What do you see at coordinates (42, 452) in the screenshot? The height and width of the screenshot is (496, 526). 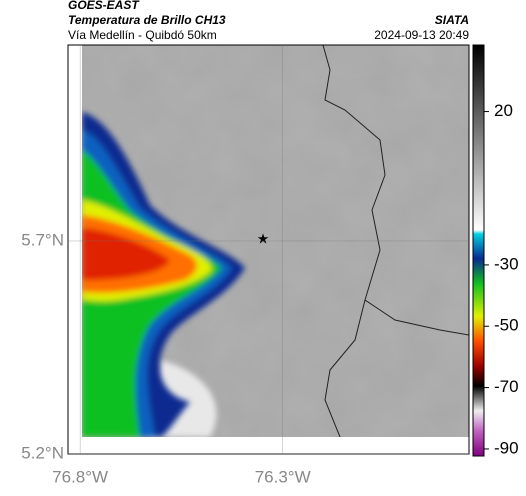 I see `y-tick-label: 5.2°N` at bounding box center [42, 452].